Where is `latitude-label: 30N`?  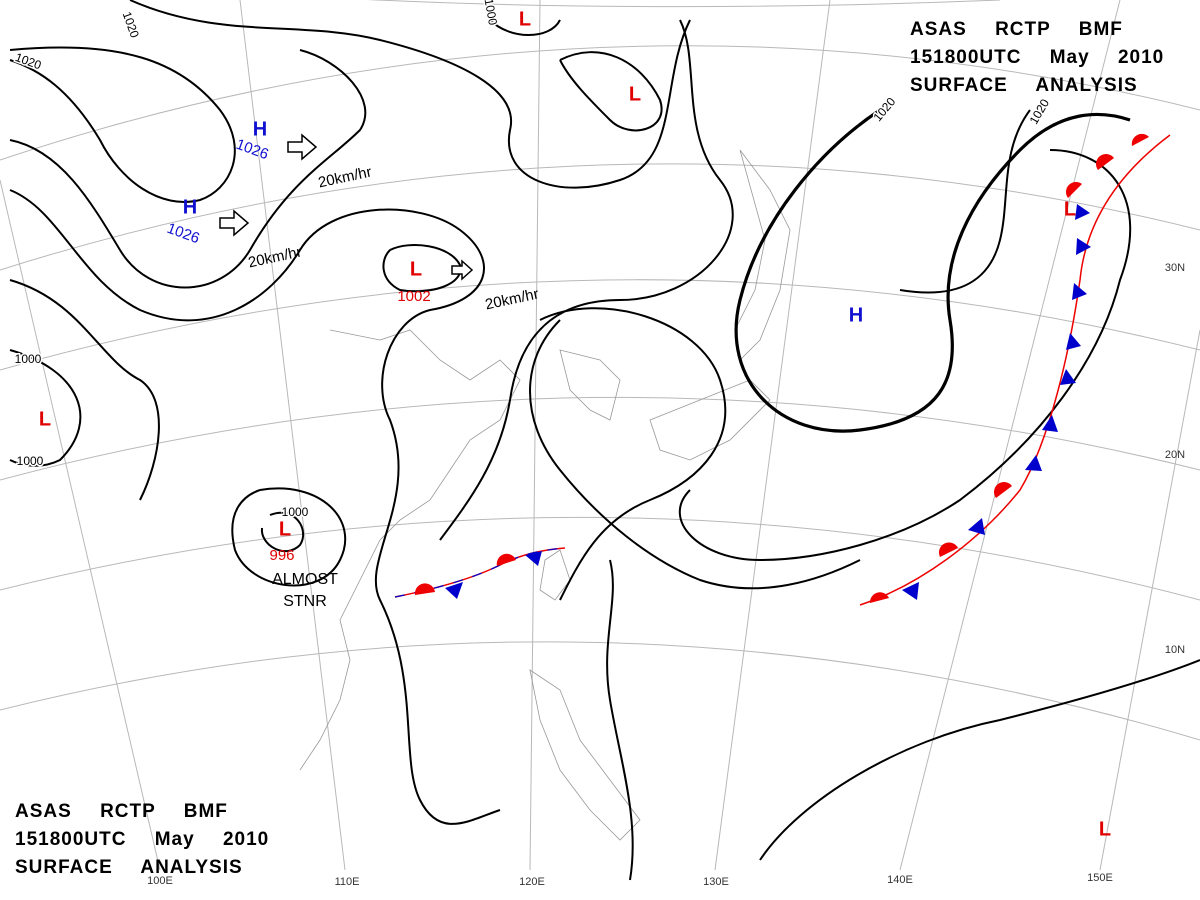
latitude-label: 30N is located at coordinates (1175, 268).